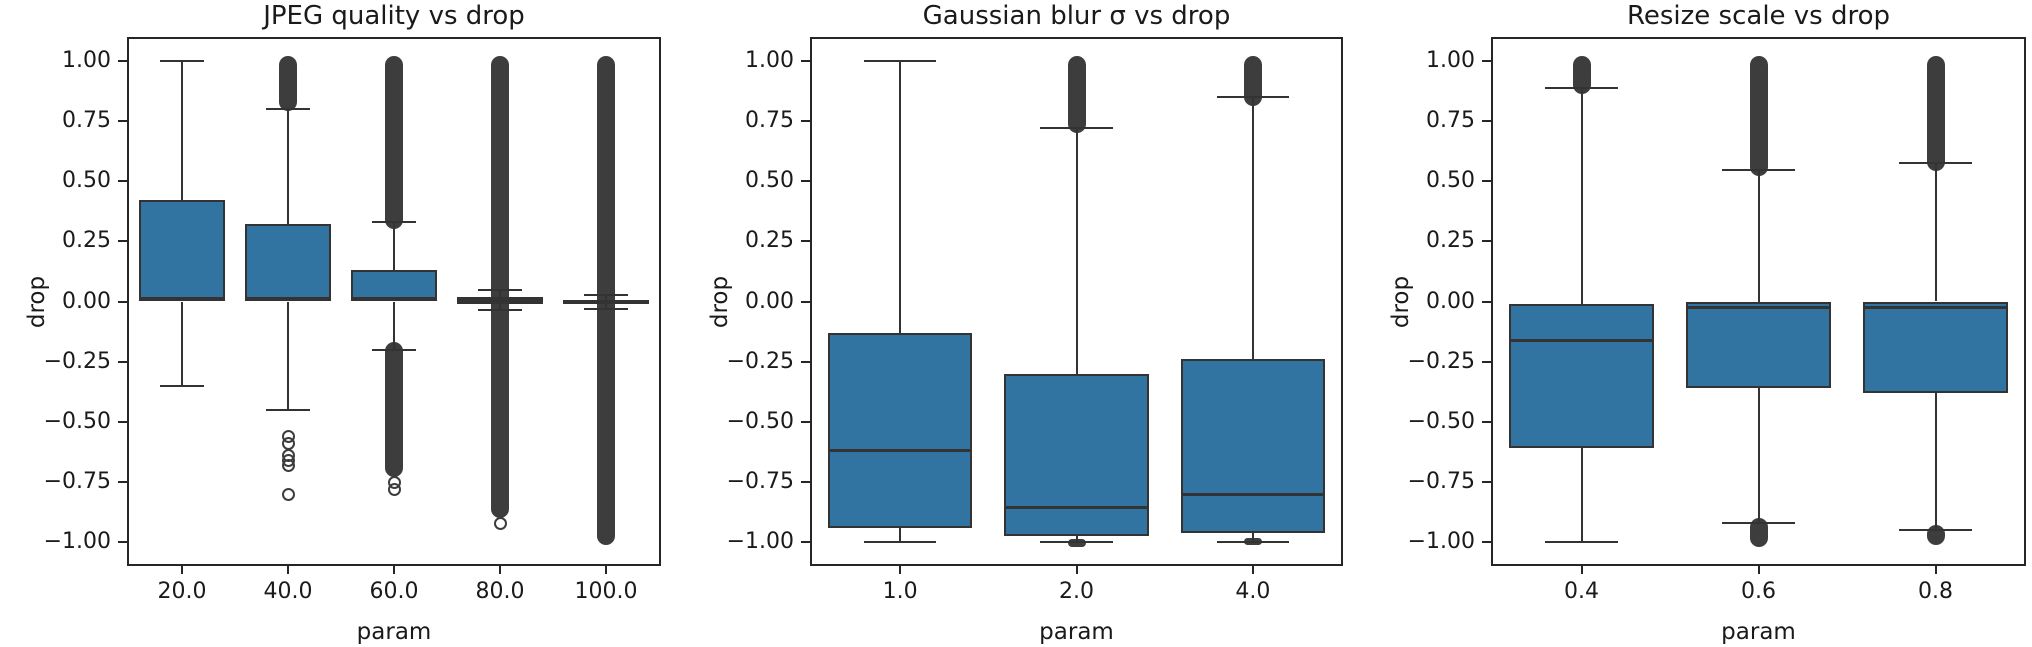 The width and height of the screenshot is (2032, 647). Describe the element at coordinates (394, 591) in the screenshot. I see `x-tick-label: 60.0` at that location.